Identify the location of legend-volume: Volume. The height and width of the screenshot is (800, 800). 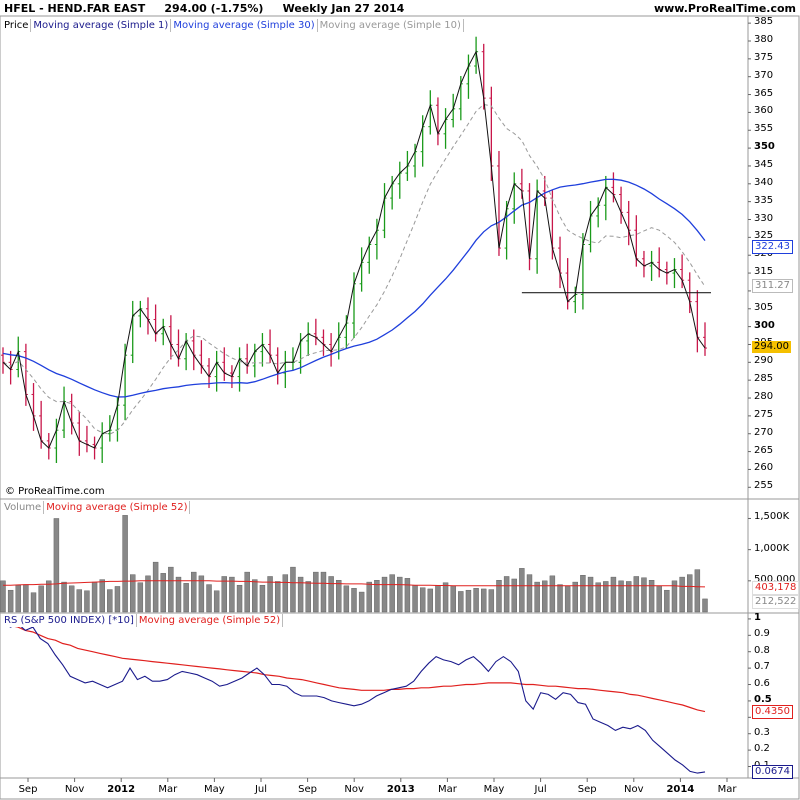
(23, 507).